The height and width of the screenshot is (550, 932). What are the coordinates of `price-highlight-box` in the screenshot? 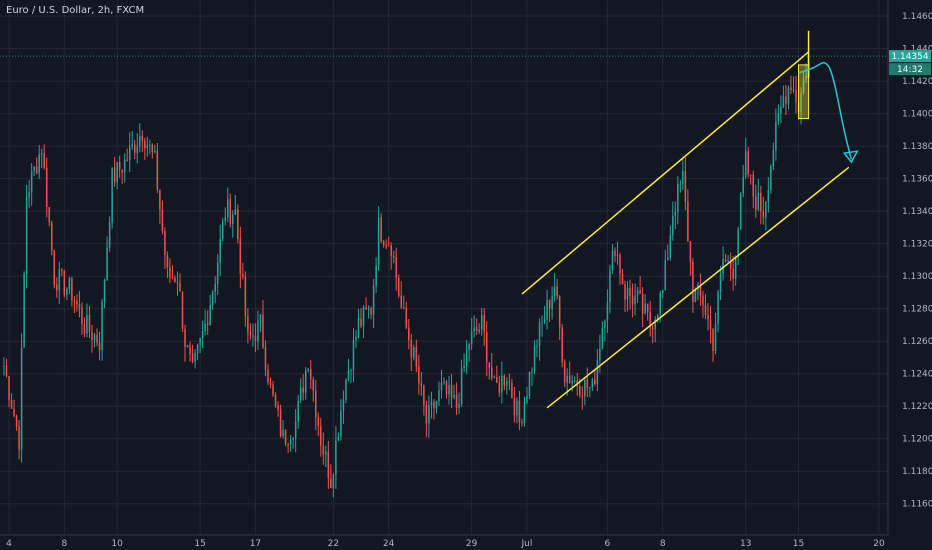 It's located at (804, 92).